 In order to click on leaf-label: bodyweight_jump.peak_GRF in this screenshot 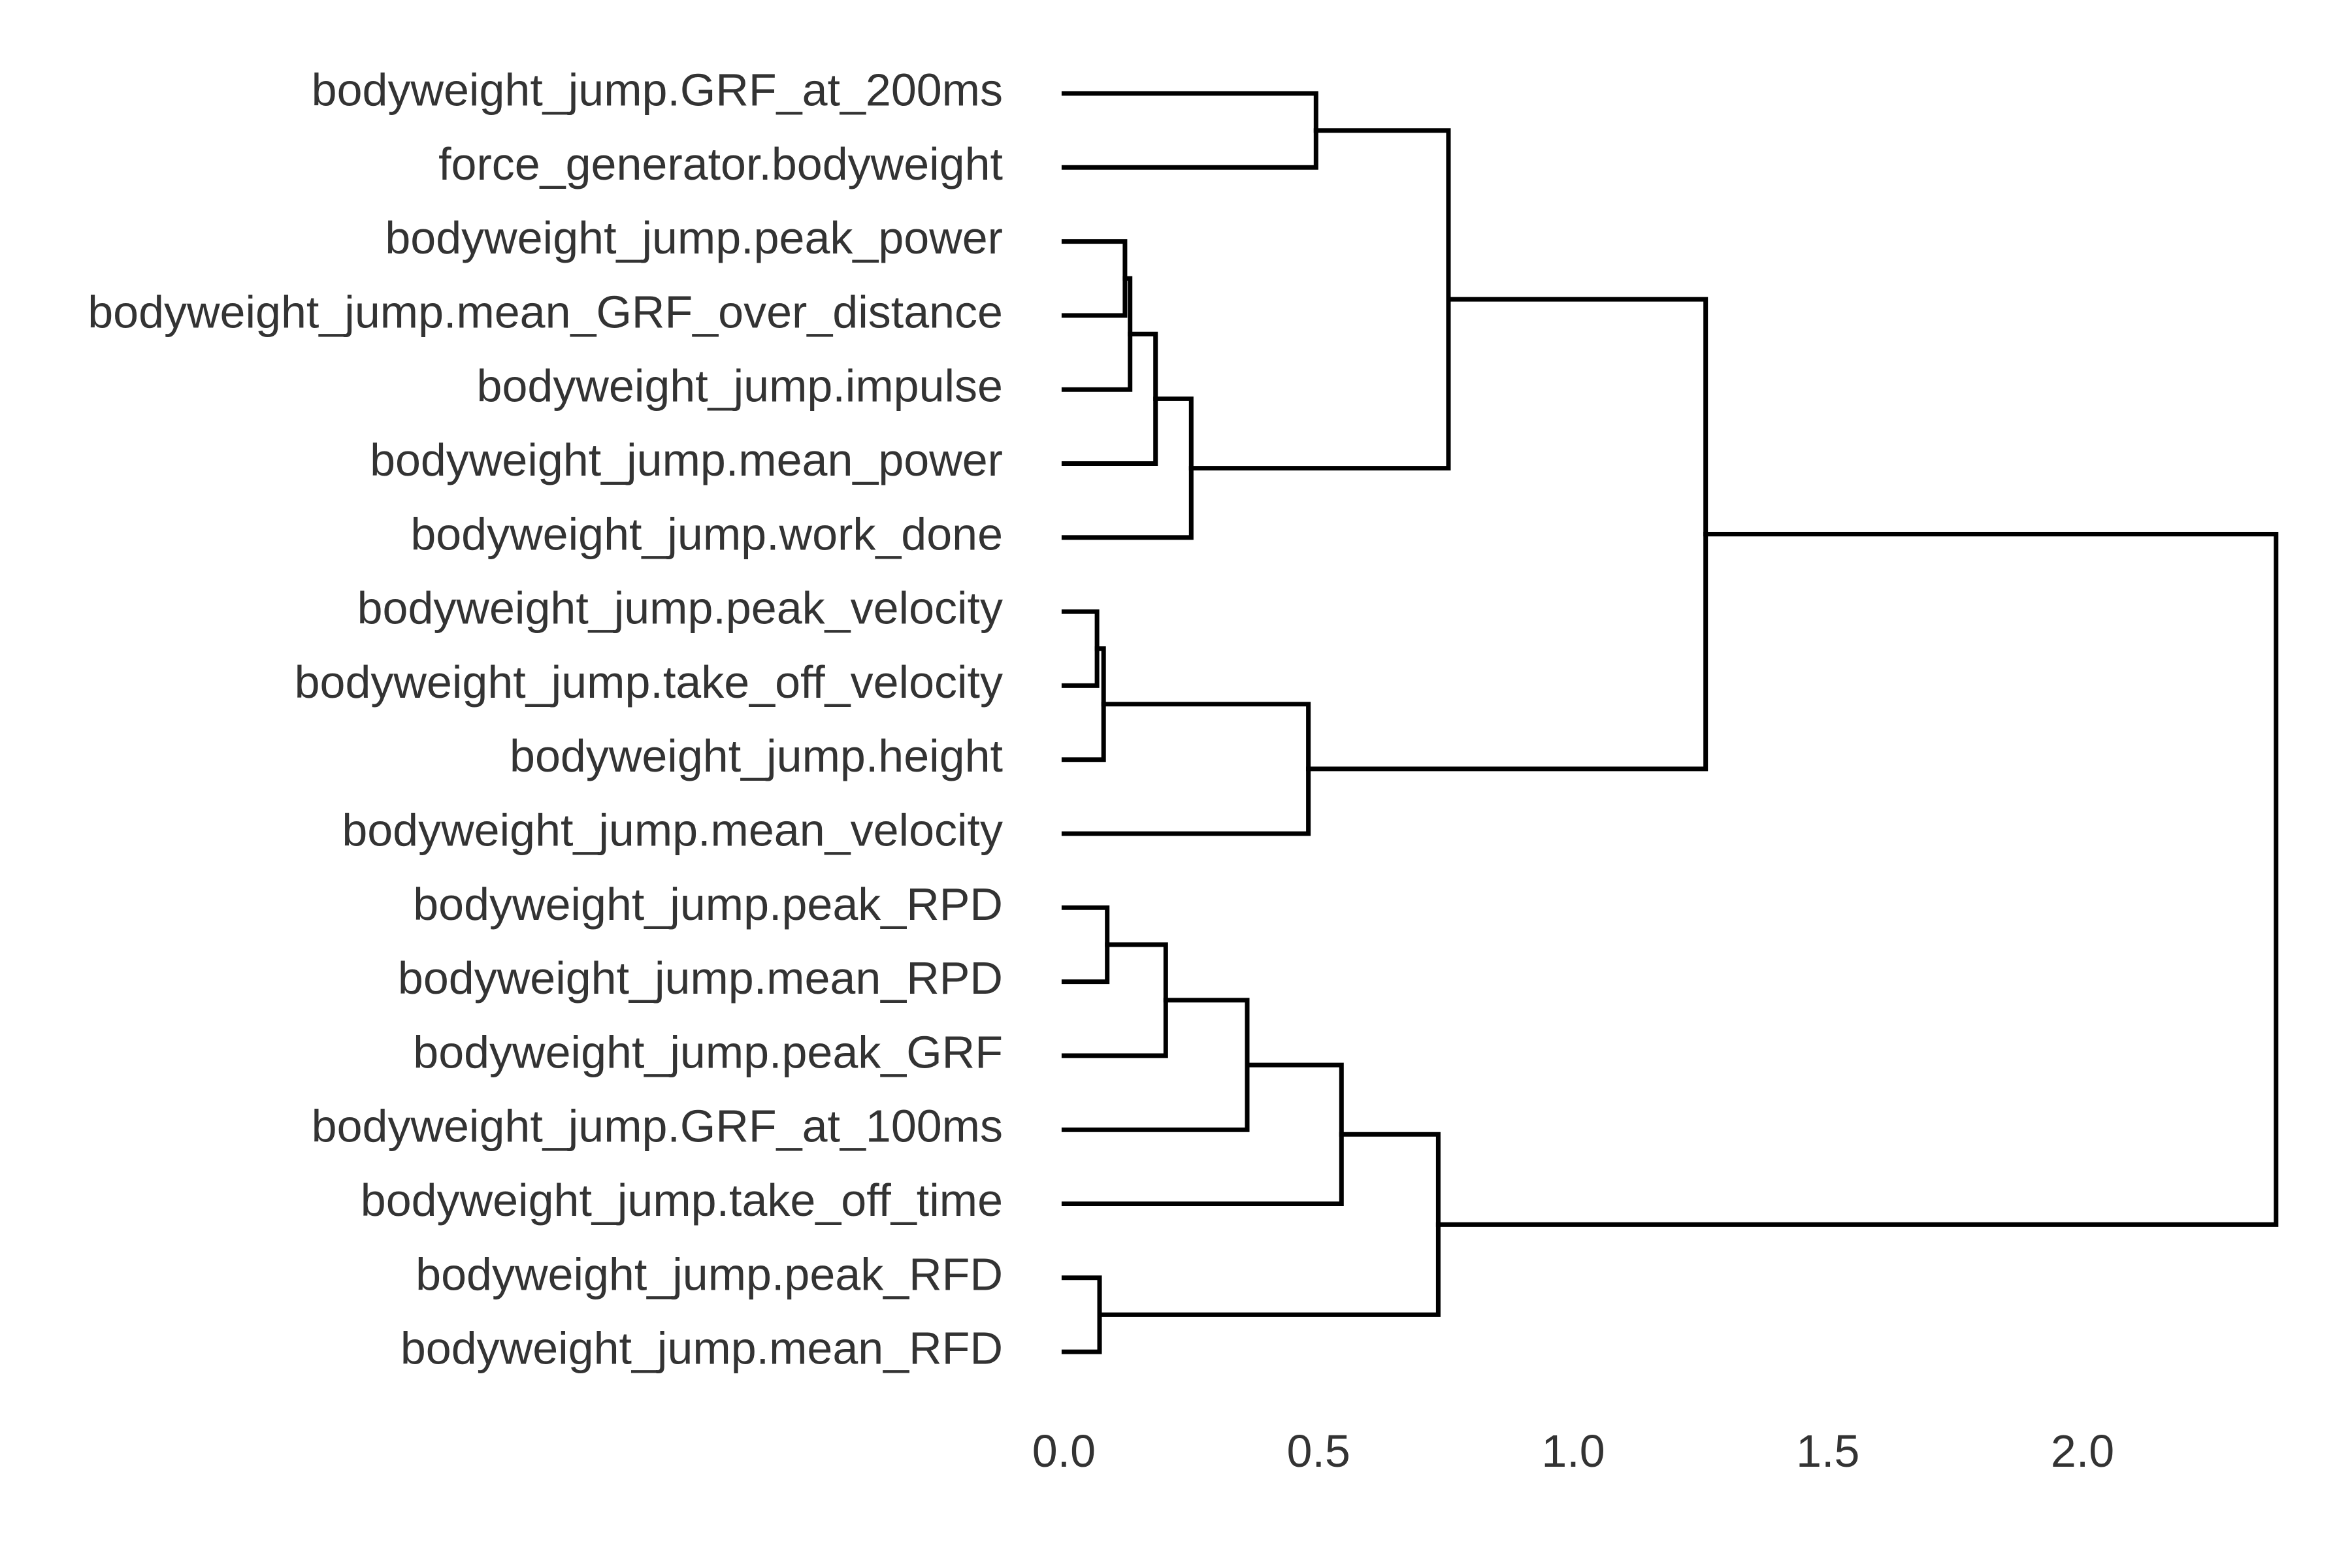, I will do `click(708, 1051)`.